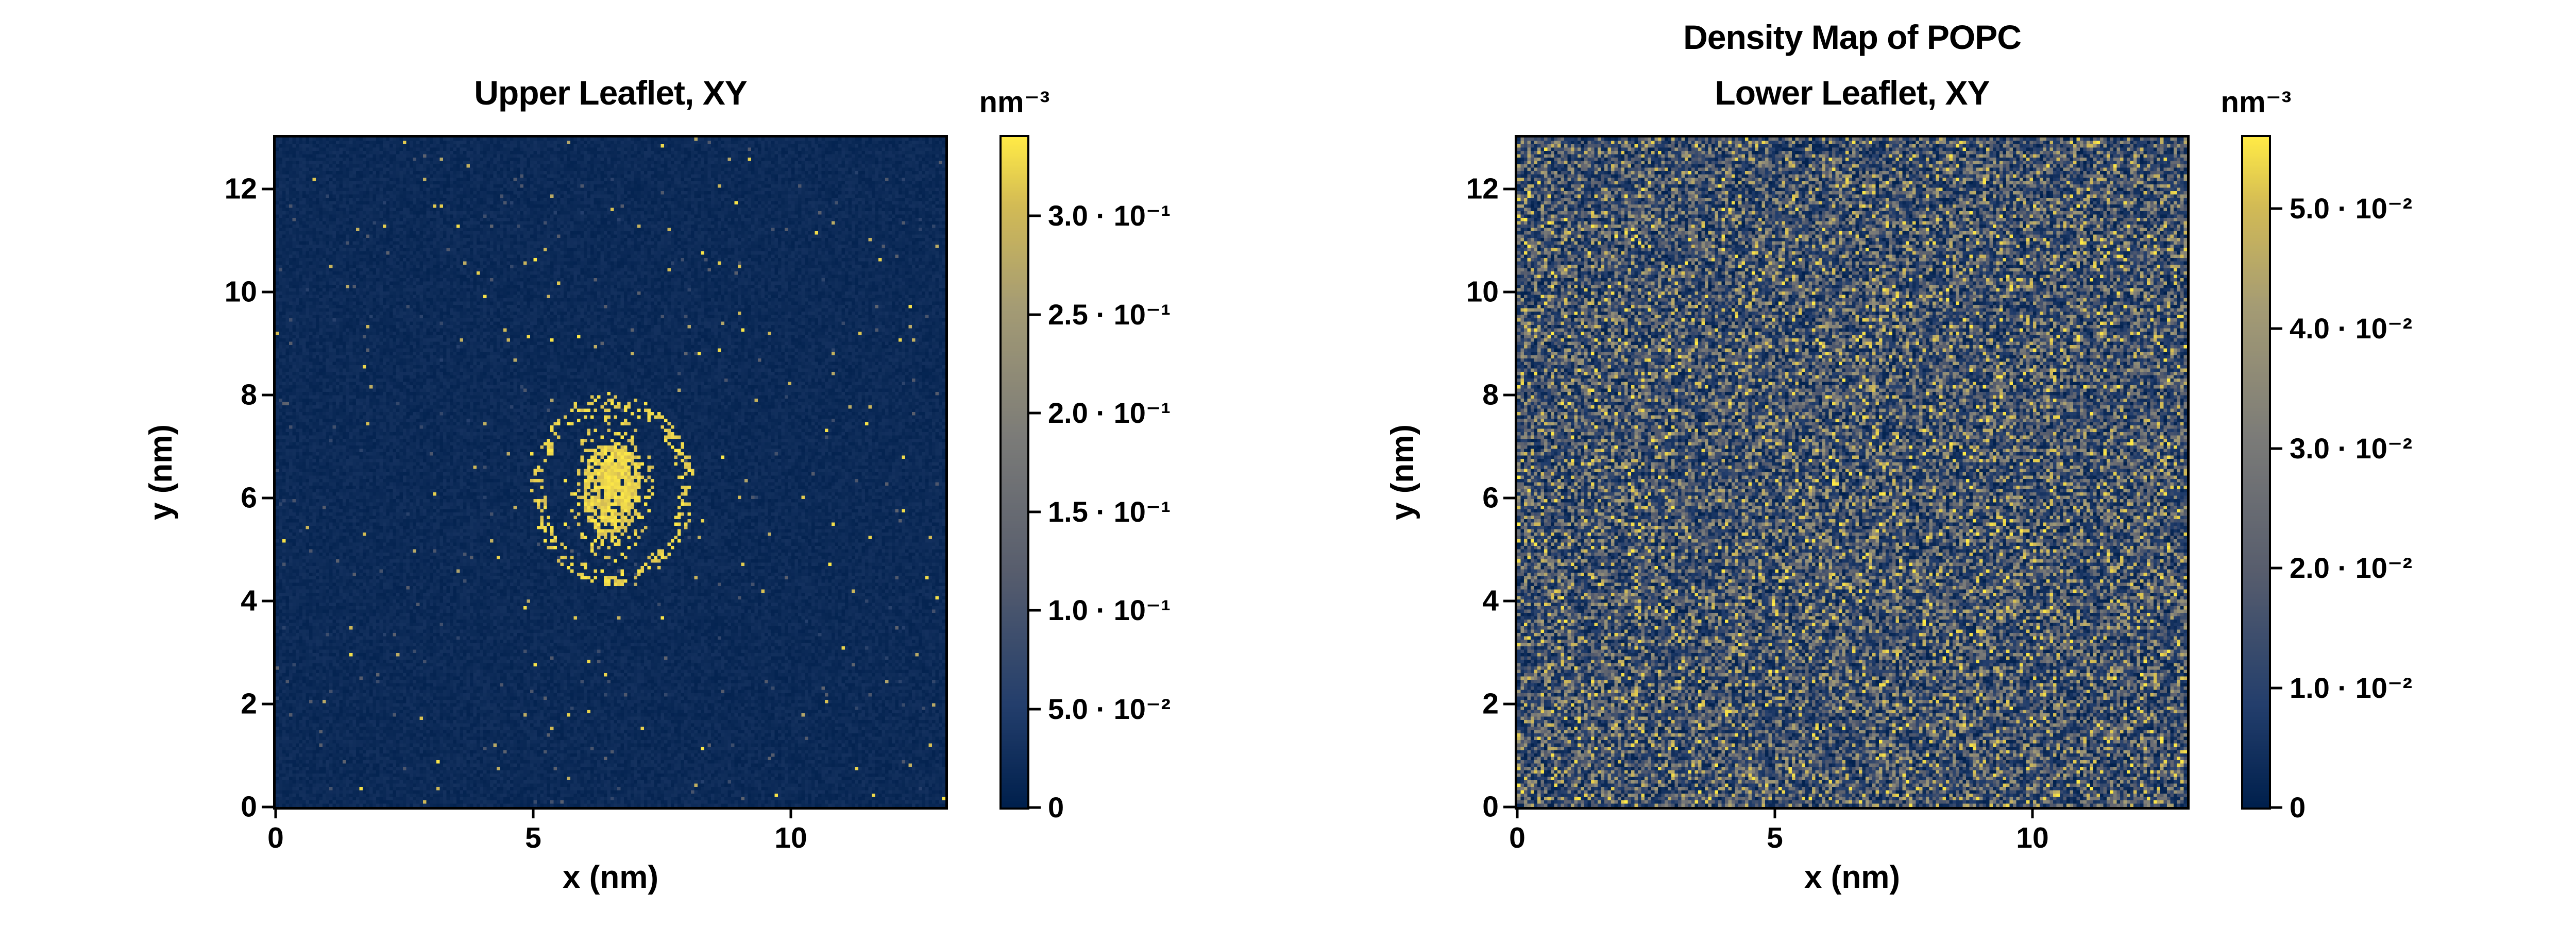 This screenshot has width=2576, height=927. What do you see at coordinates (1109, 511) in the screenshot?
I see `colorbar-tick-label: 1.5 · 10⁻¹` at bounding box center [1109, 511].